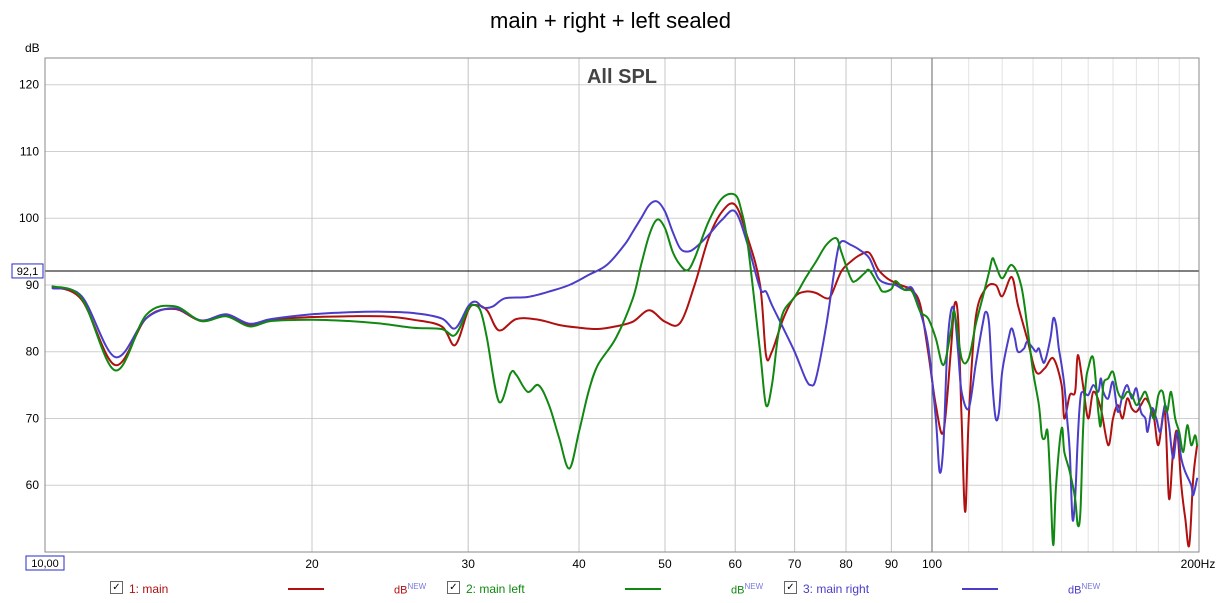 The width and height of the screenshot is (1221, 603). I want to click on reference-label-text: 92,1, so click(27, 272).